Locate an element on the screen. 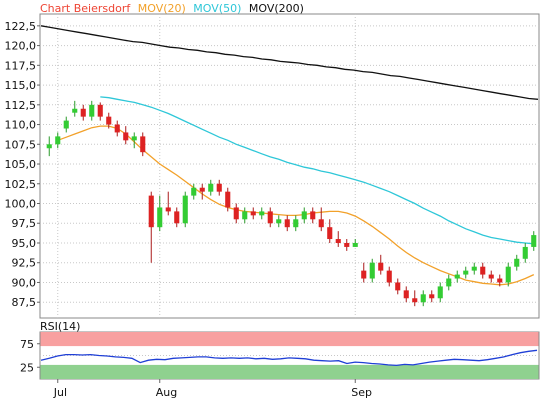  y-tick-label: 87,5 is located at coordinates (24, 302).